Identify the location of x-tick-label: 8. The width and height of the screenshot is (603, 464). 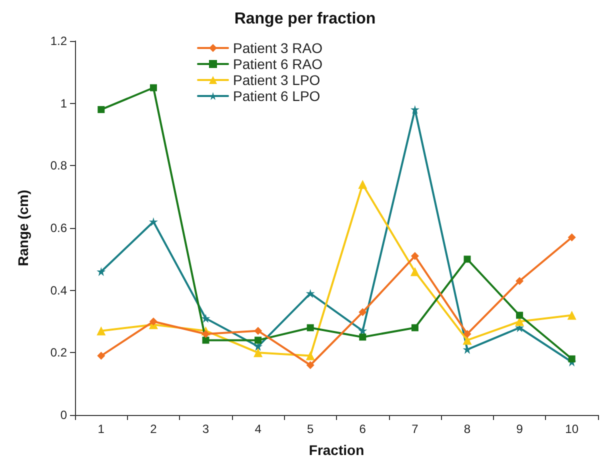
(467, 429).